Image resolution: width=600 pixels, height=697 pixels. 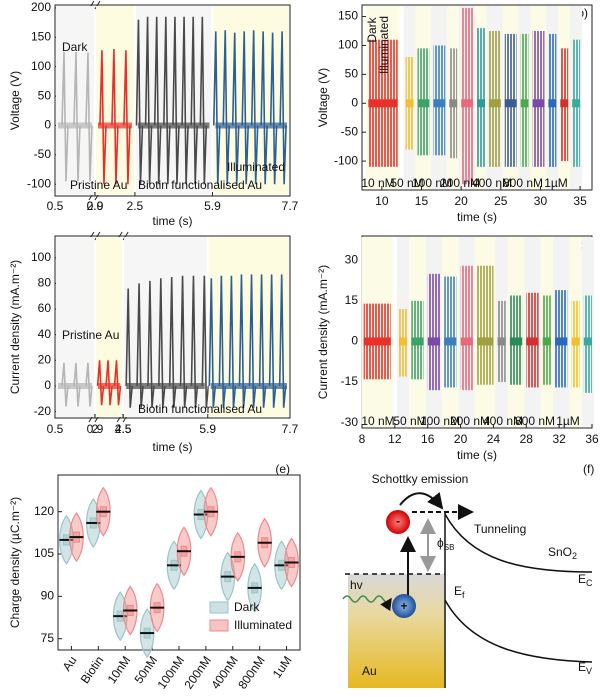 I want to click on y-tick-label: -100, so click(x=346, y=160).